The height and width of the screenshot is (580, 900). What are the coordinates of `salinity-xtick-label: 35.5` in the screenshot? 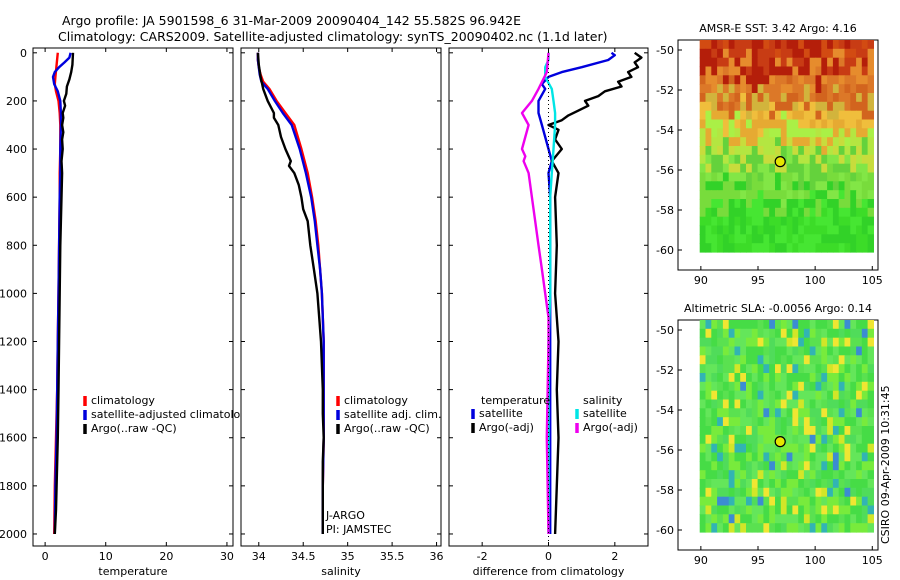 It's located at (392, 556).